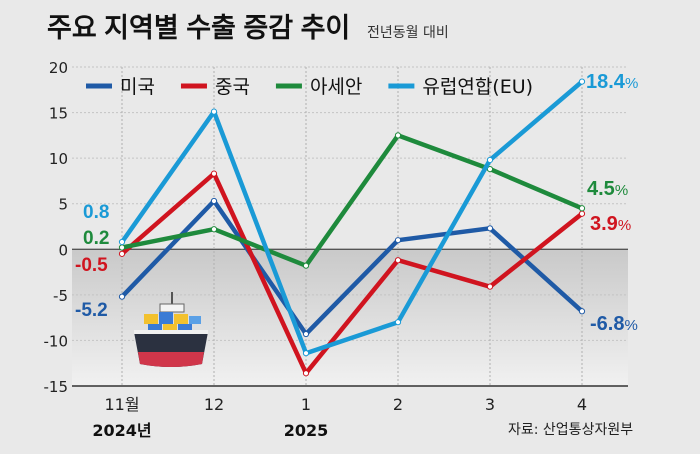  Describe the element at coordinates (137, 87) in the screenshot. I see `legend-label-us: 미국` at that location.